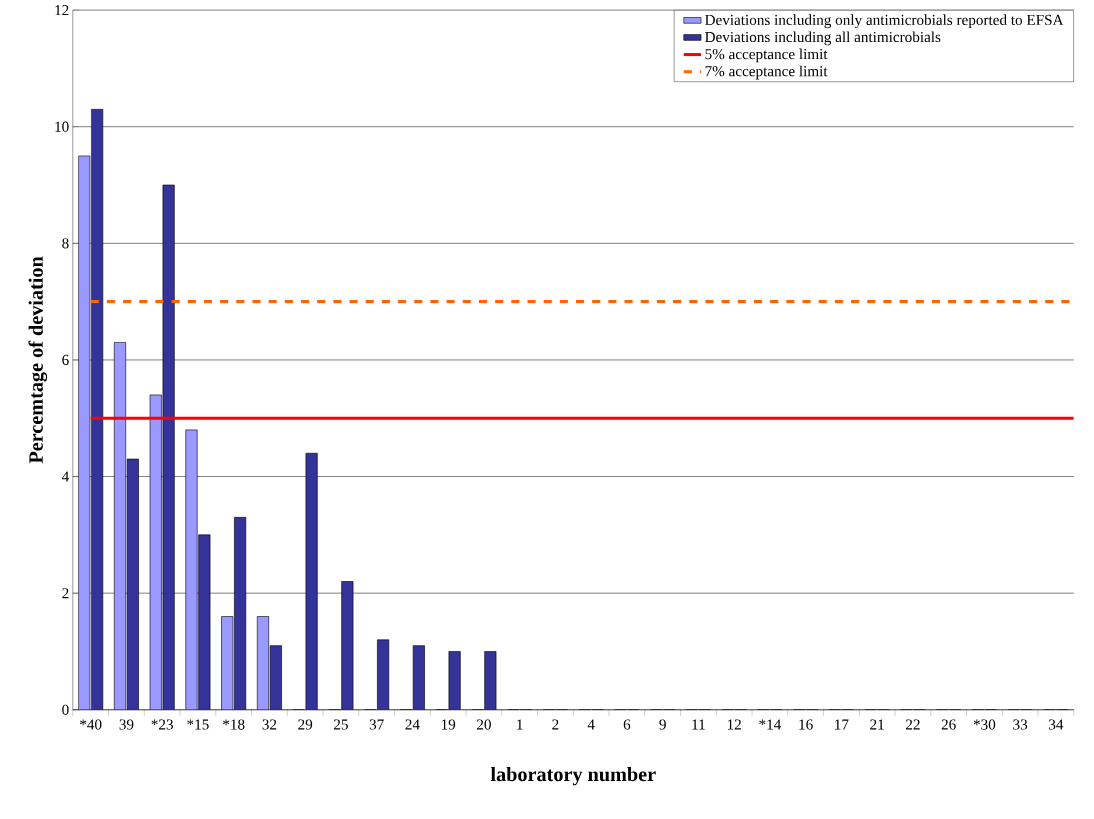  What do you see at coordinates (766, 55) in the screenshot?
I see `legend-label: 5% acceptance limit` at bounding box center [766, 55].